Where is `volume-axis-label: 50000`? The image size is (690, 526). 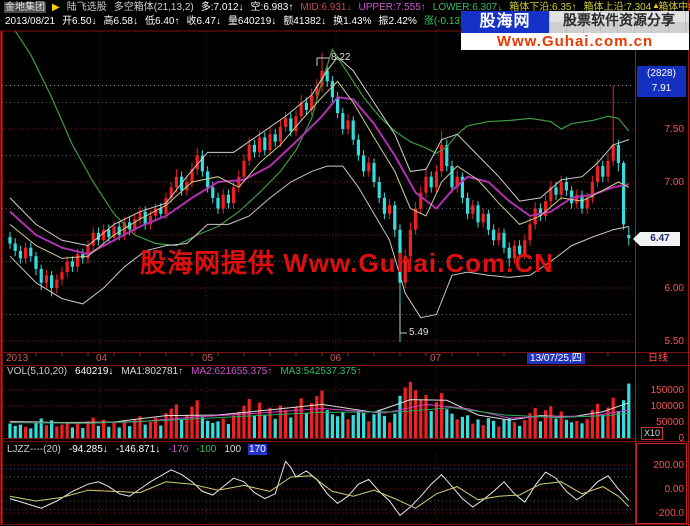 volume-axis-label: 50000 is located at coordinates (670, 422).